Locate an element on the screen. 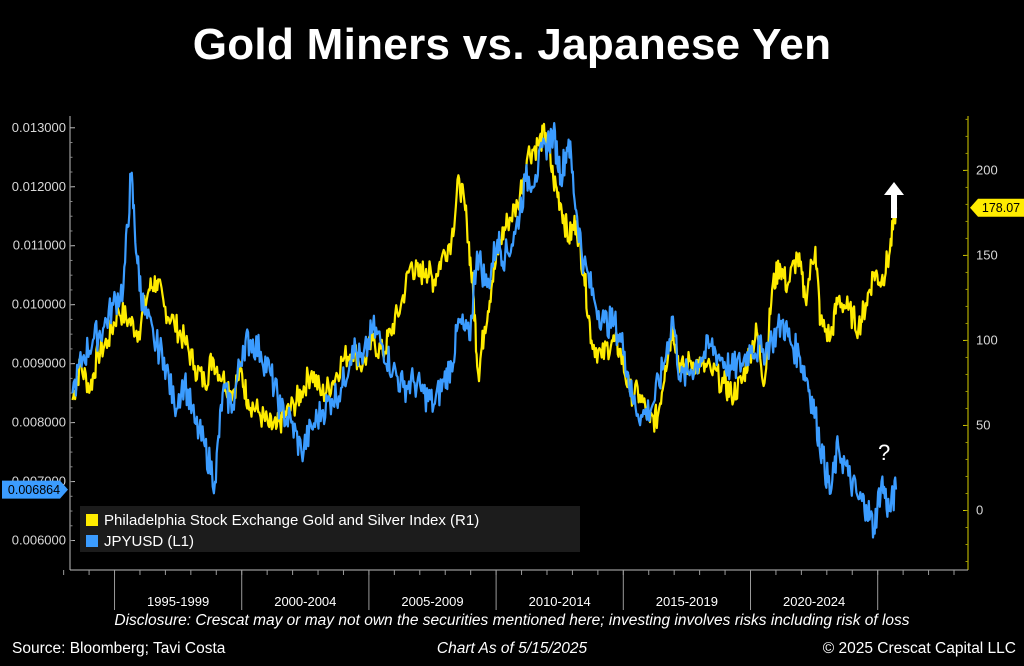  as-of-date: Chart As of 5/15/2025 is located at coordinates (512, 648).